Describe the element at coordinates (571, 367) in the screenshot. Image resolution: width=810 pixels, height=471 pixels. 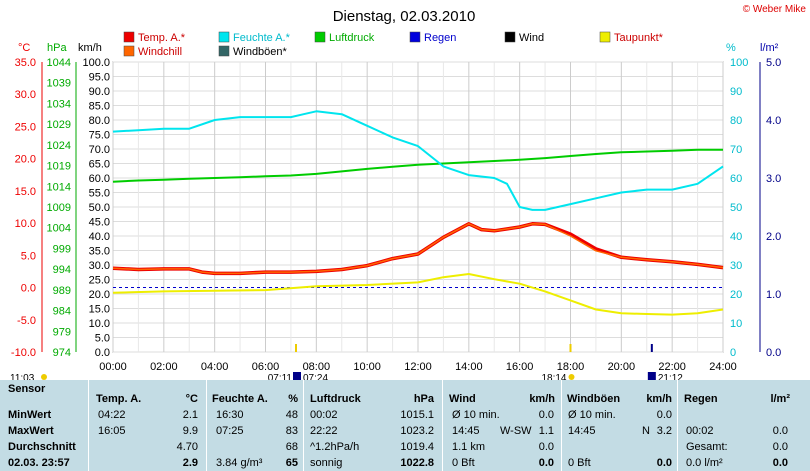
I see `tick-x: 18:00` at that location.